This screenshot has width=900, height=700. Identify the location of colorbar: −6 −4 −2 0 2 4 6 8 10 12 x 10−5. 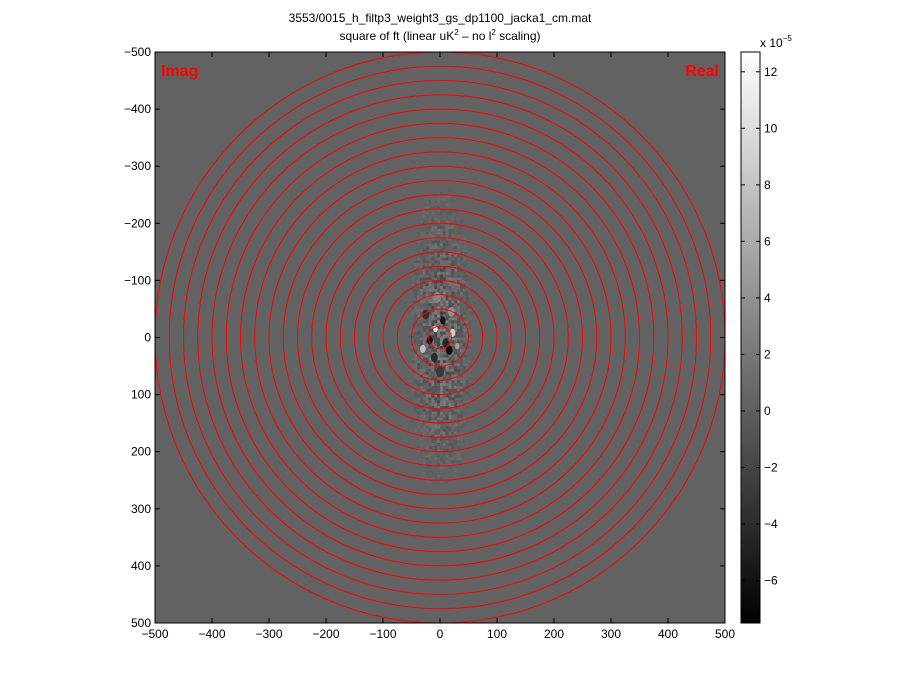
(766, 329).